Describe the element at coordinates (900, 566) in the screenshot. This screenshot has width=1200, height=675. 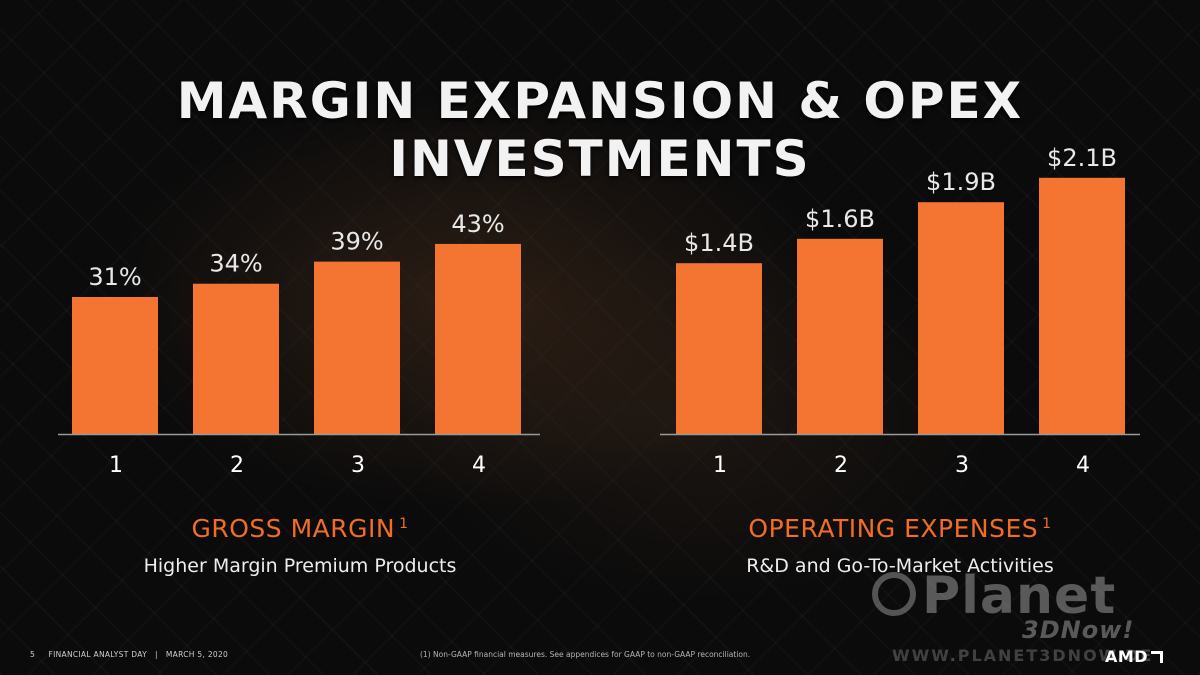
I see `operating-expenses-subtitle: R&D and Go-To-Market Activities` at that location.